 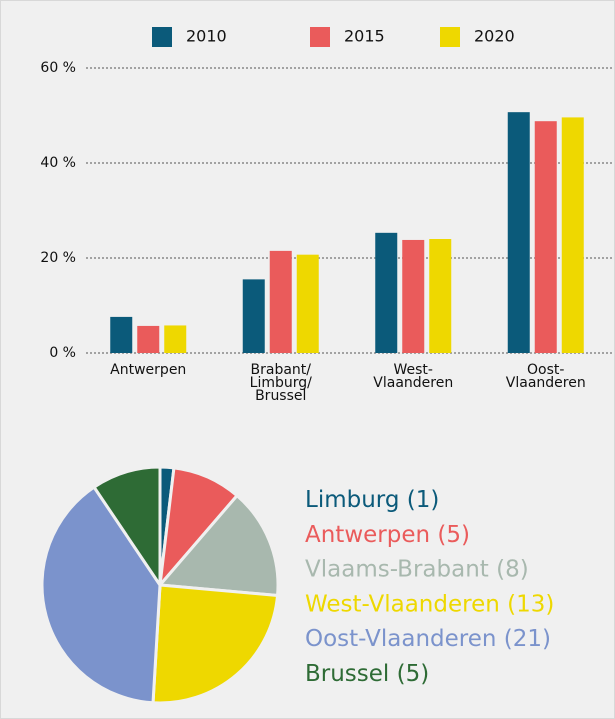 I want to click on legend-value: (1), so click(x=423, y=500).